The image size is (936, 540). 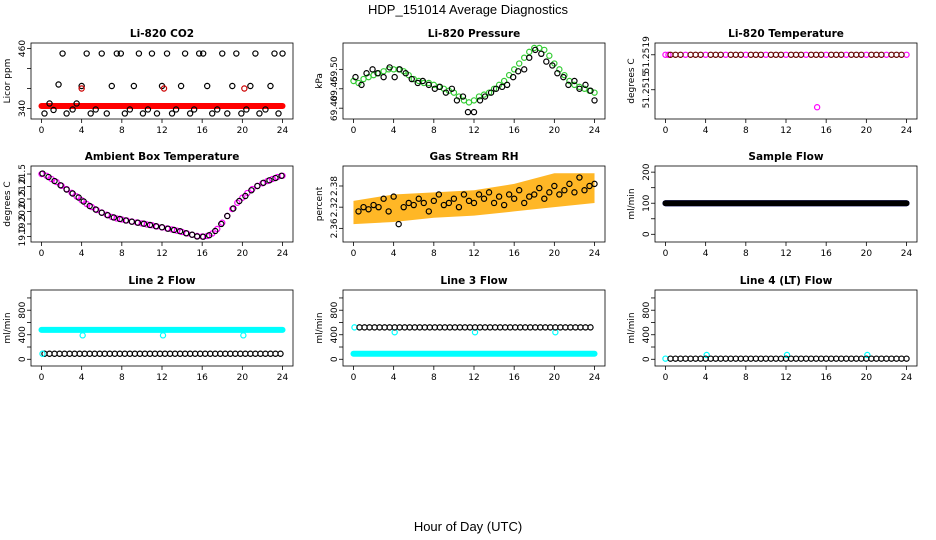 What do you see at coordinates (786, 328) in the screenshot?
I see `plot-frame` at bounding box center [786, 328].